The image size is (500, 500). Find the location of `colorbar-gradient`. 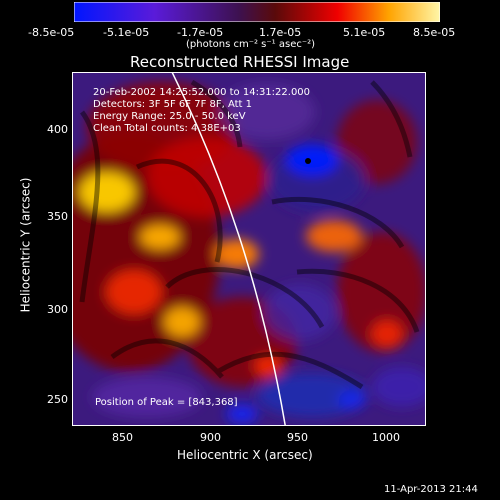

colorbar-gradient is located at coordinates (257, 12).